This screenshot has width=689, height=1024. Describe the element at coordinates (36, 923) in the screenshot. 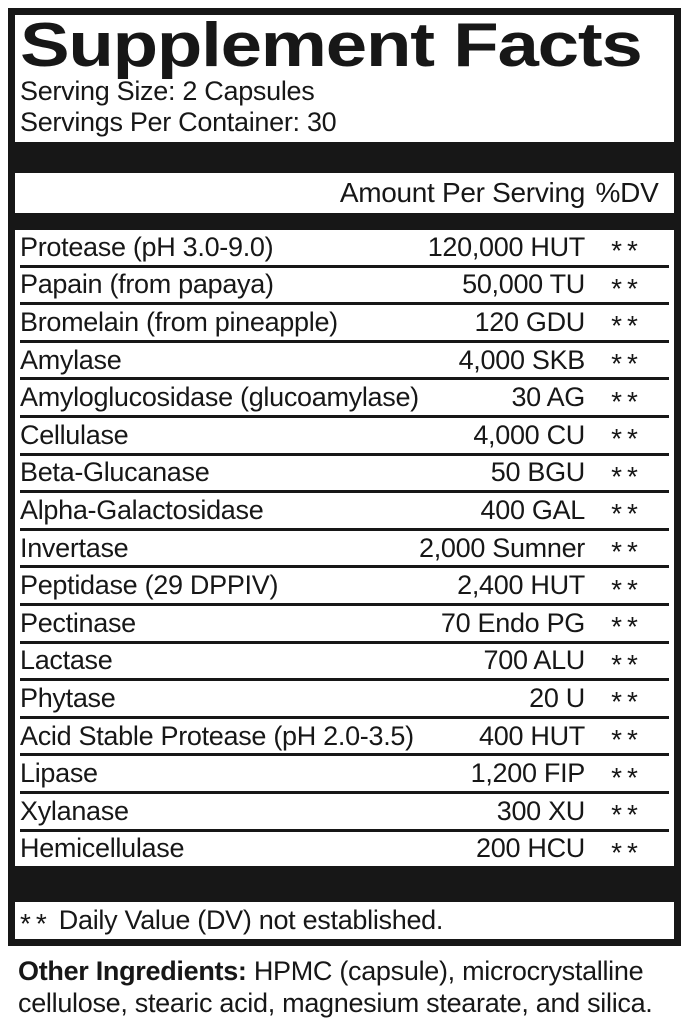

I see `footnote-marker: **` at that location.